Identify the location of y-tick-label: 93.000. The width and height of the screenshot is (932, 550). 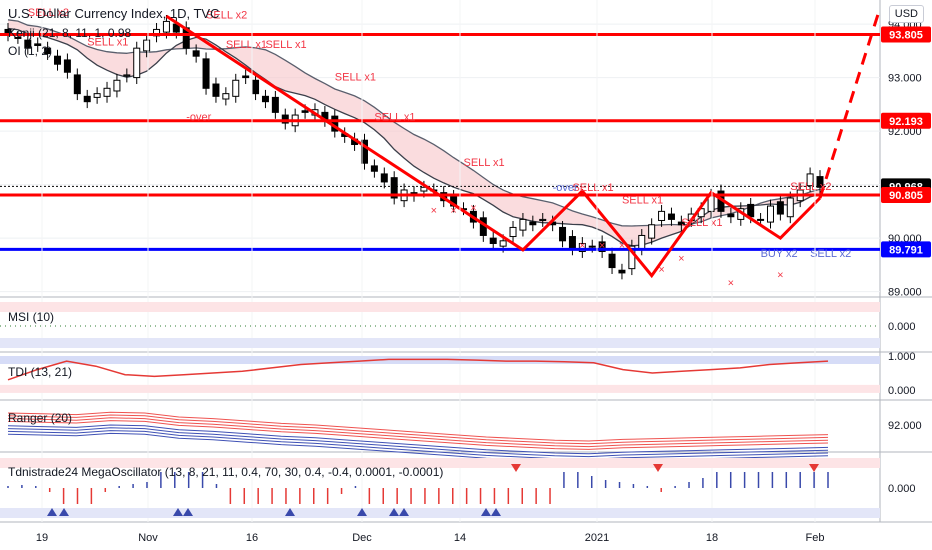
(905, 79).